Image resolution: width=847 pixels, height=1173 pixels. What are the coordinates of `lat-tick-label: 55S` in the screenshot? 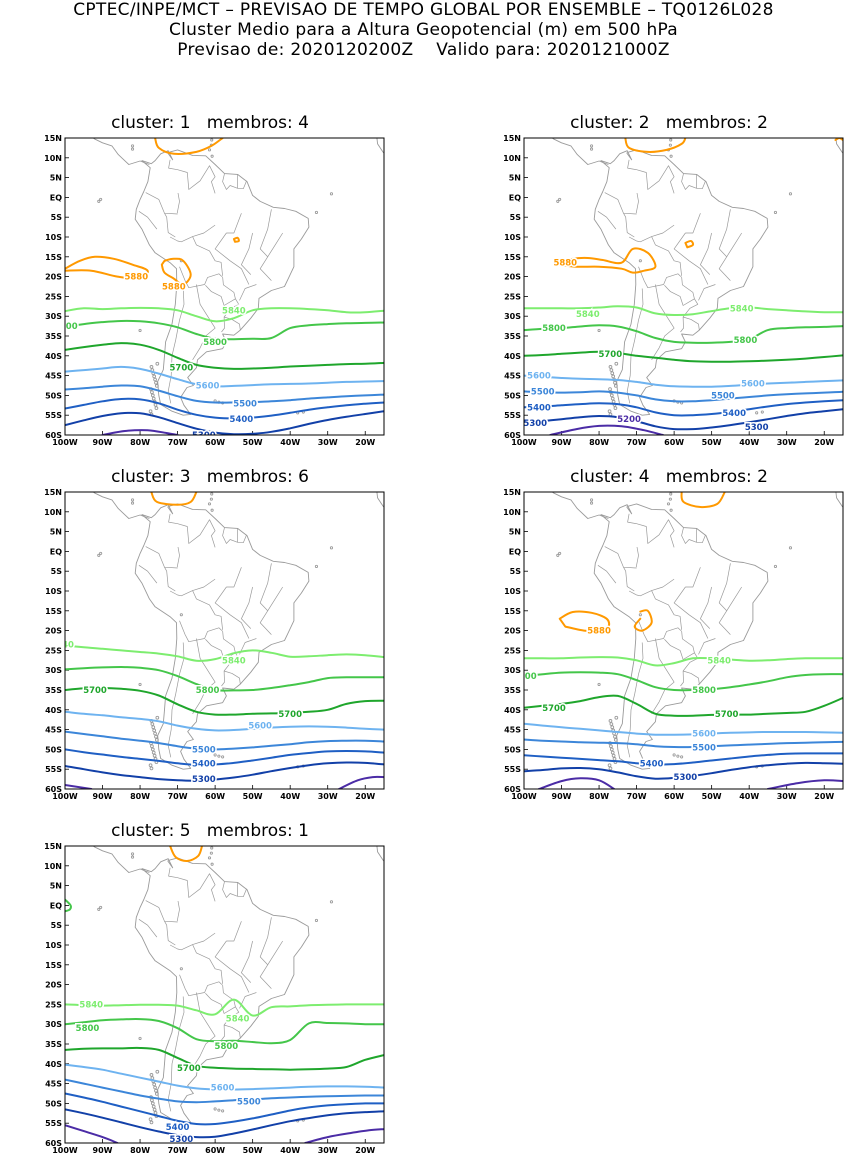 It's located at (53, 769).